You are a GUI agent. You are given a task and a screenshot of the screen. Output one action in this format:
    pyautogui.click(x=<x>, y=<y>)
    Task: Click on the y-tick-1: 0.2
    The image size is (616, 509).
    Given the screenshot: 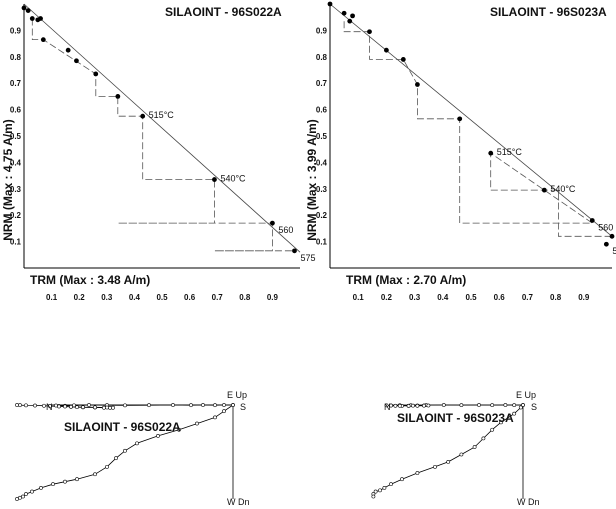 What is the action you would take?
    pyautogui.click(x=16, y=215)
    